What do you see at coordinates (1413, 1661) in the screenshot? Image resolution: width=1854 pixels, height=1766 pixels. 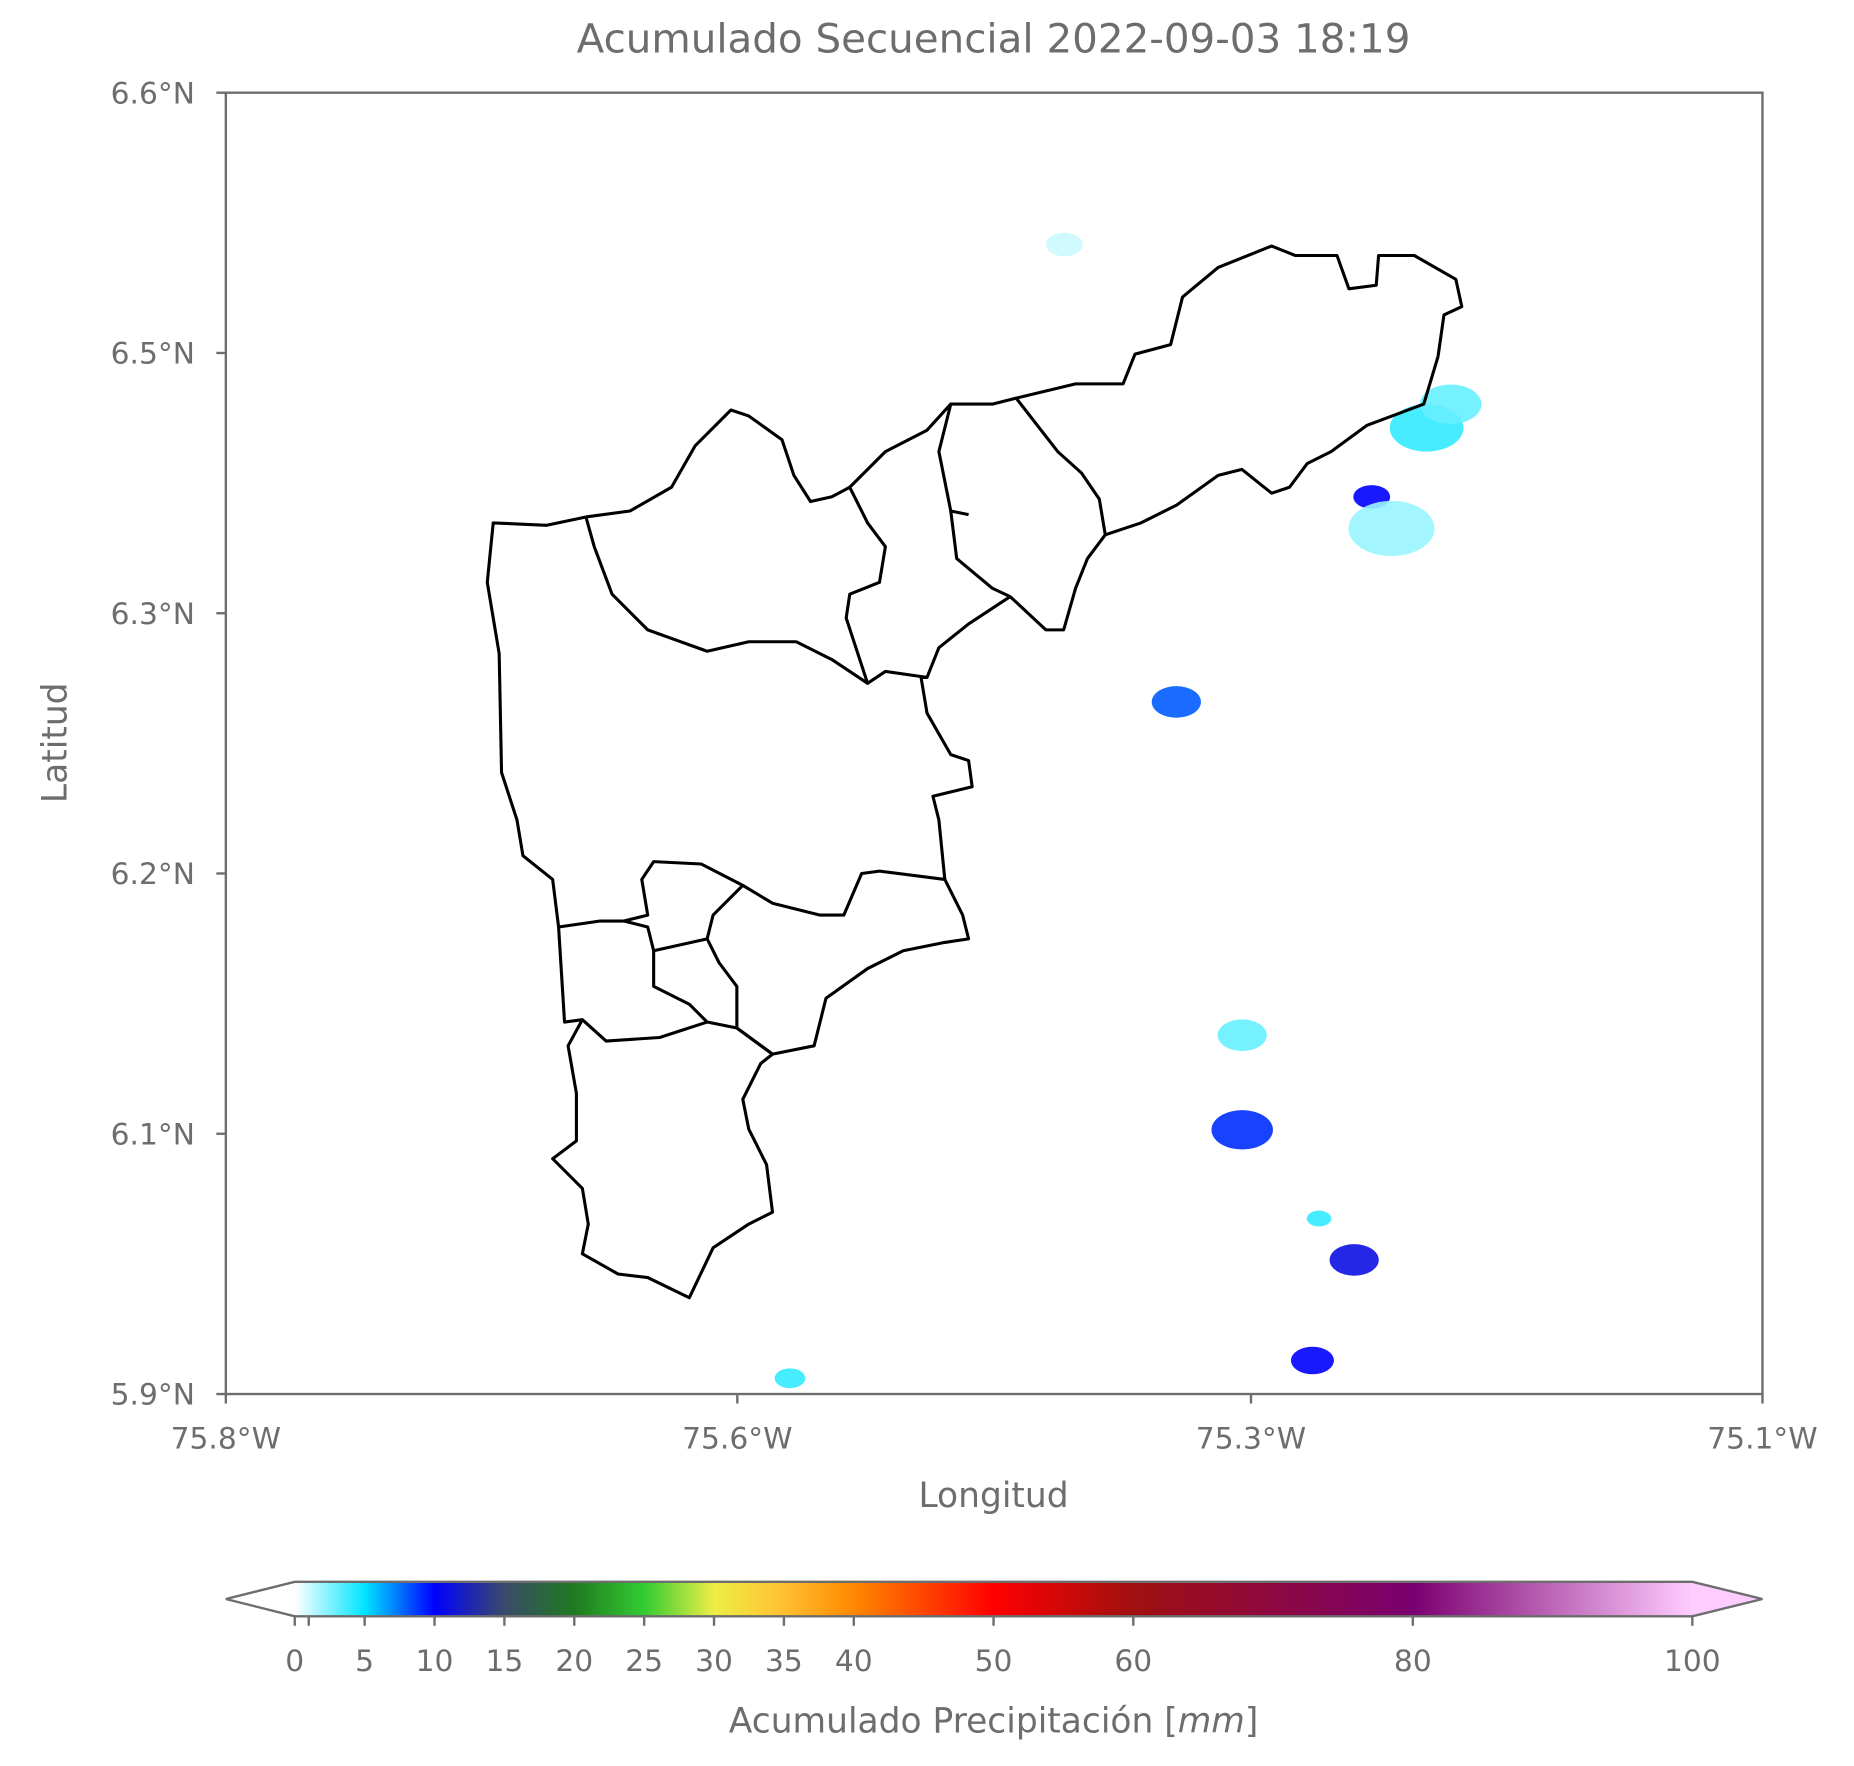 I see `colorbar-tick-label: 80` at bounding box center [1413, 1661].